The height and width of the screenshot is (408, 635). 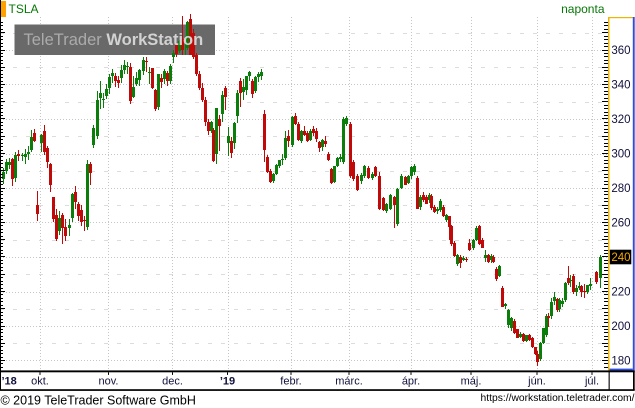 What do you see at coordinates (290, 381) in the screenshot?
I see `svg-text: febr.` at bounding box center [290, 381].